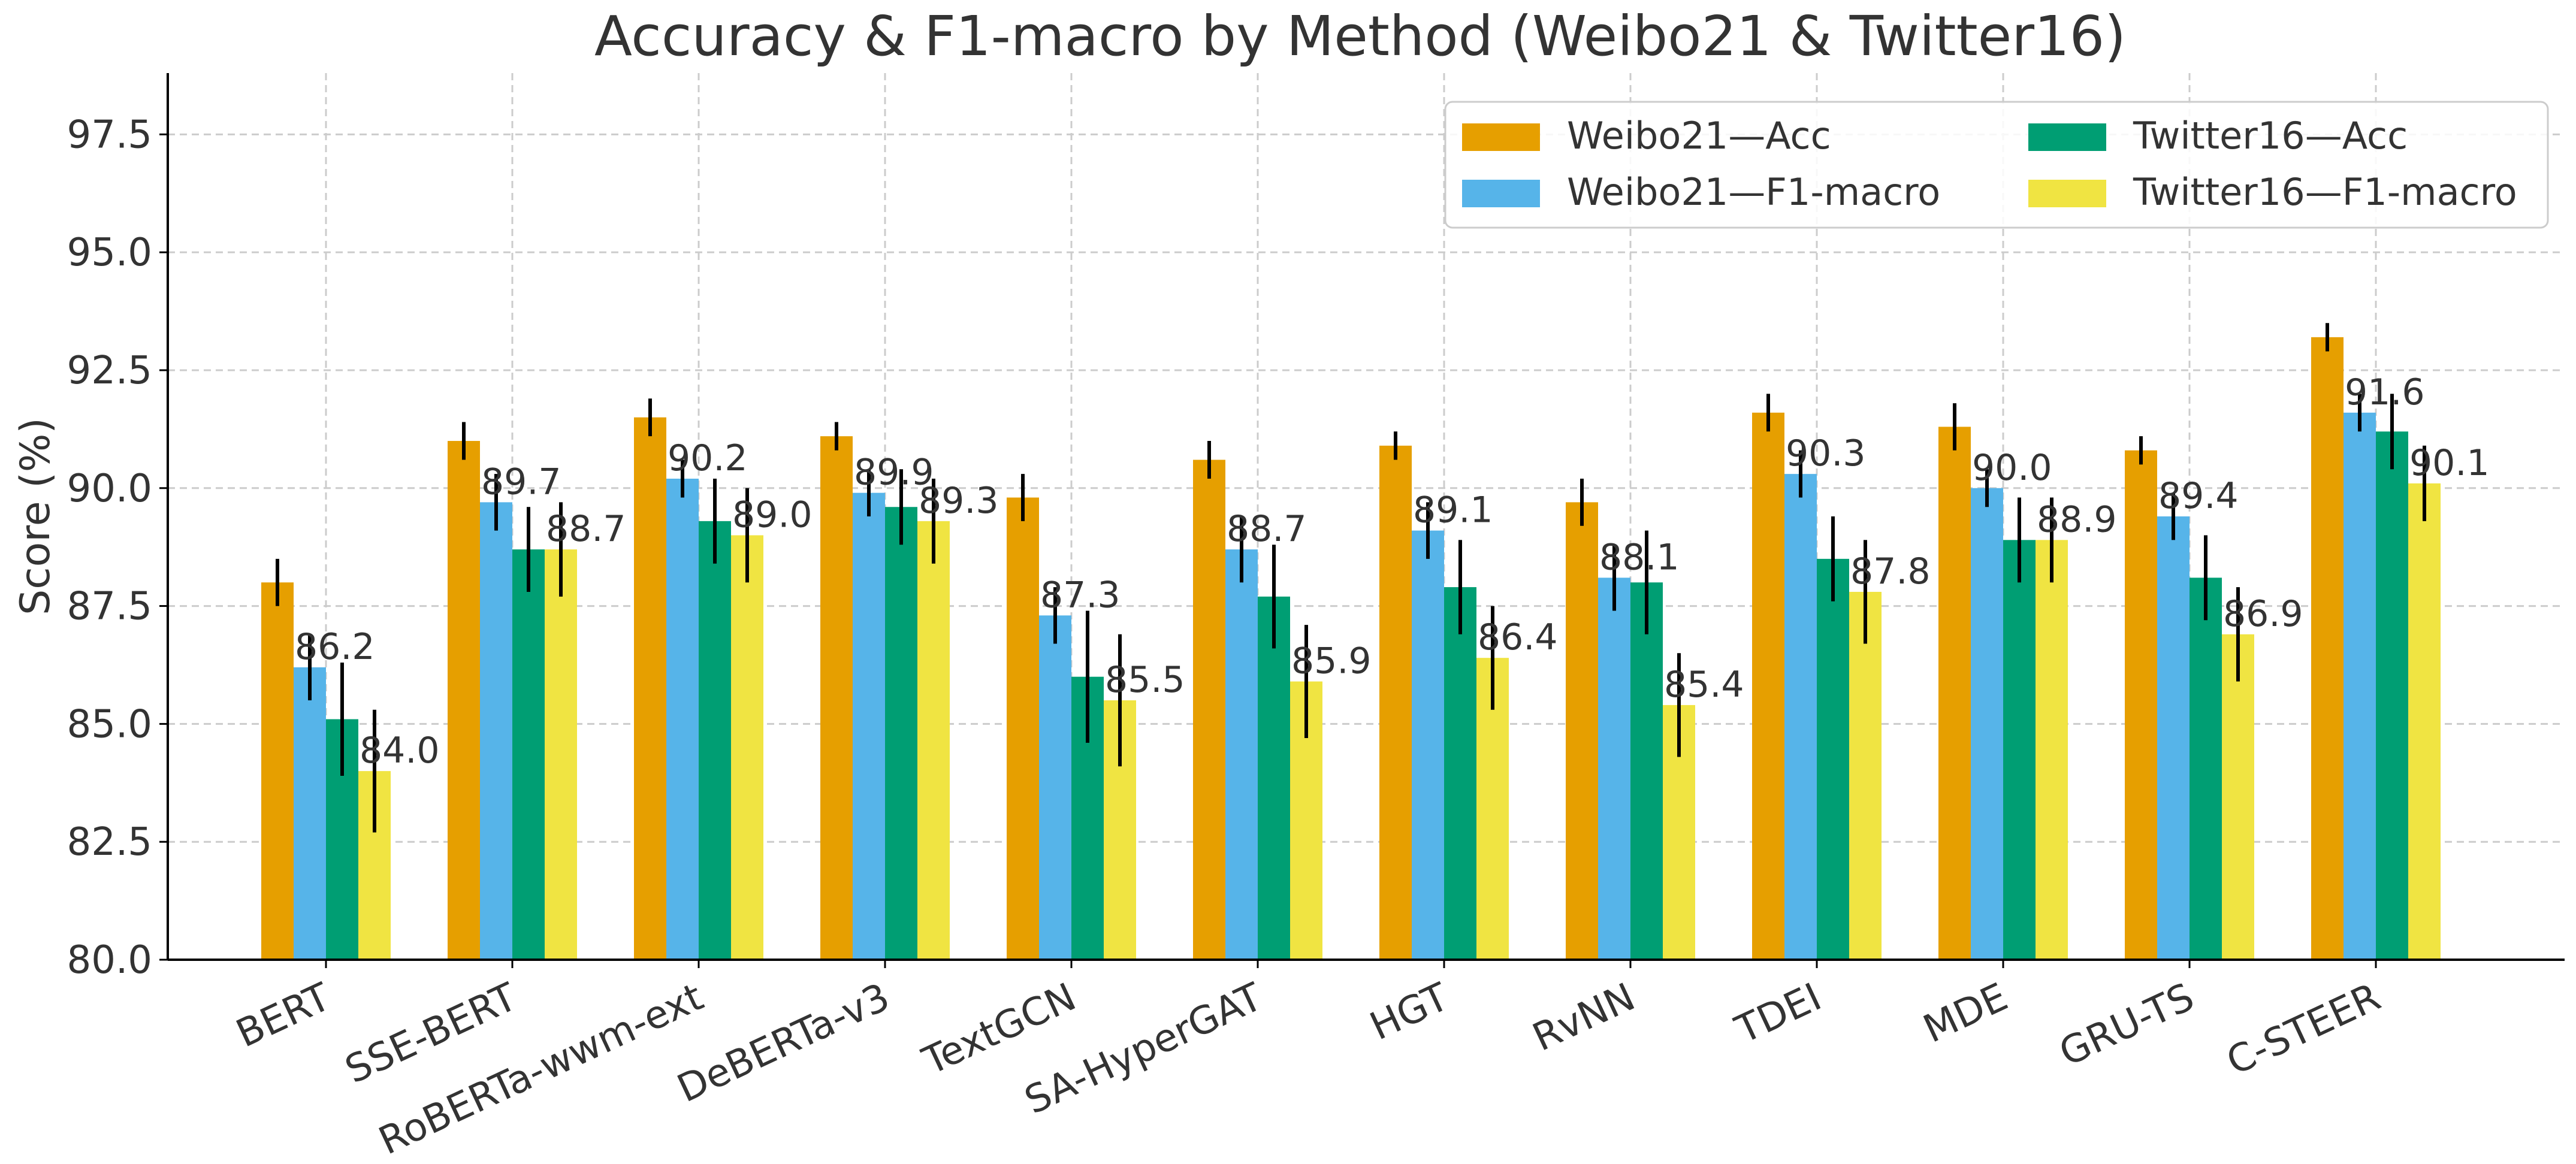 This screenshot has height=1164, width=2576. What do you see at coordinates (110, 253) in the screenshot?
I see `y-tick-label: 95.0` at bounding box center [110, 253].